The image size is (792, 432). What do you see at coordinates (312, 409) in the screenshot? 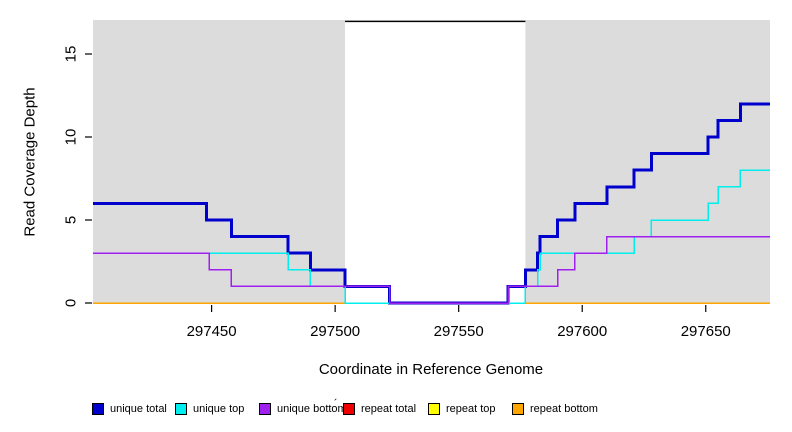
I see `legend-label: unique bottom` at bounding box center [312, 409].